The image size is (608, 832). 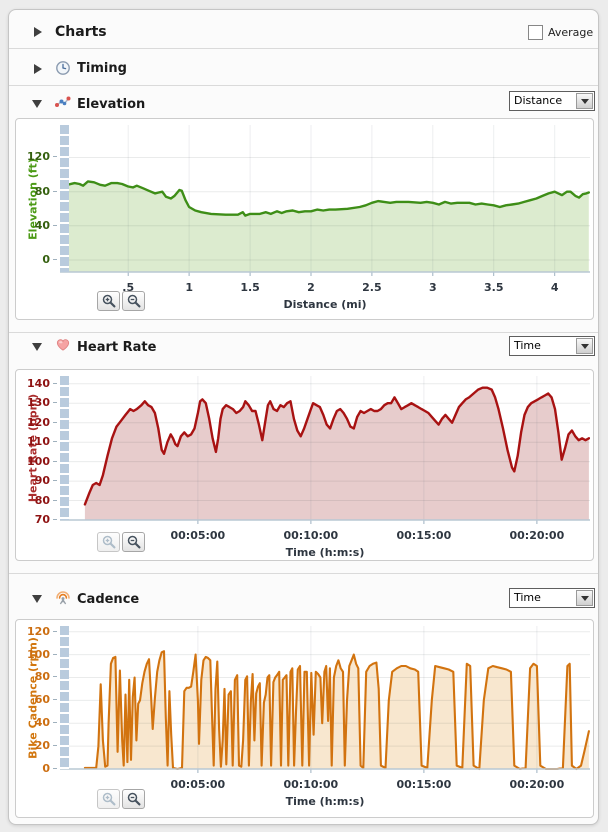 What do you see at coordinates (36, 441) in the screenshot?
I see `y-tick-label: 110` at bounding box center [36, 441].